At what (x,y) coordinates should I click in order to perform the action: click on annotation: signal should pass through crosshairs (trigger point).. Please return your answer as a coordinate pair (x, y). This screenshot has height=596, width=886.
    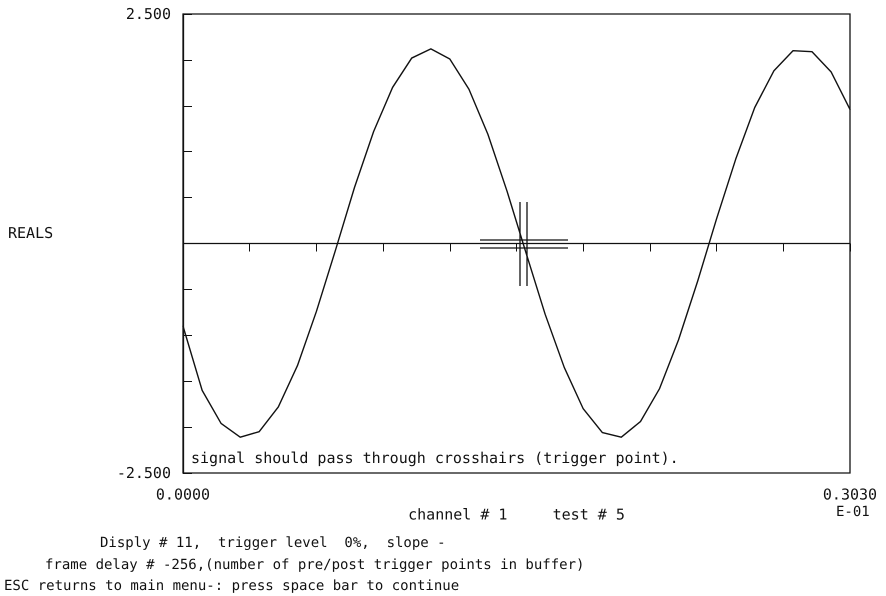
    Looking at the image, I should click on (435, 458).